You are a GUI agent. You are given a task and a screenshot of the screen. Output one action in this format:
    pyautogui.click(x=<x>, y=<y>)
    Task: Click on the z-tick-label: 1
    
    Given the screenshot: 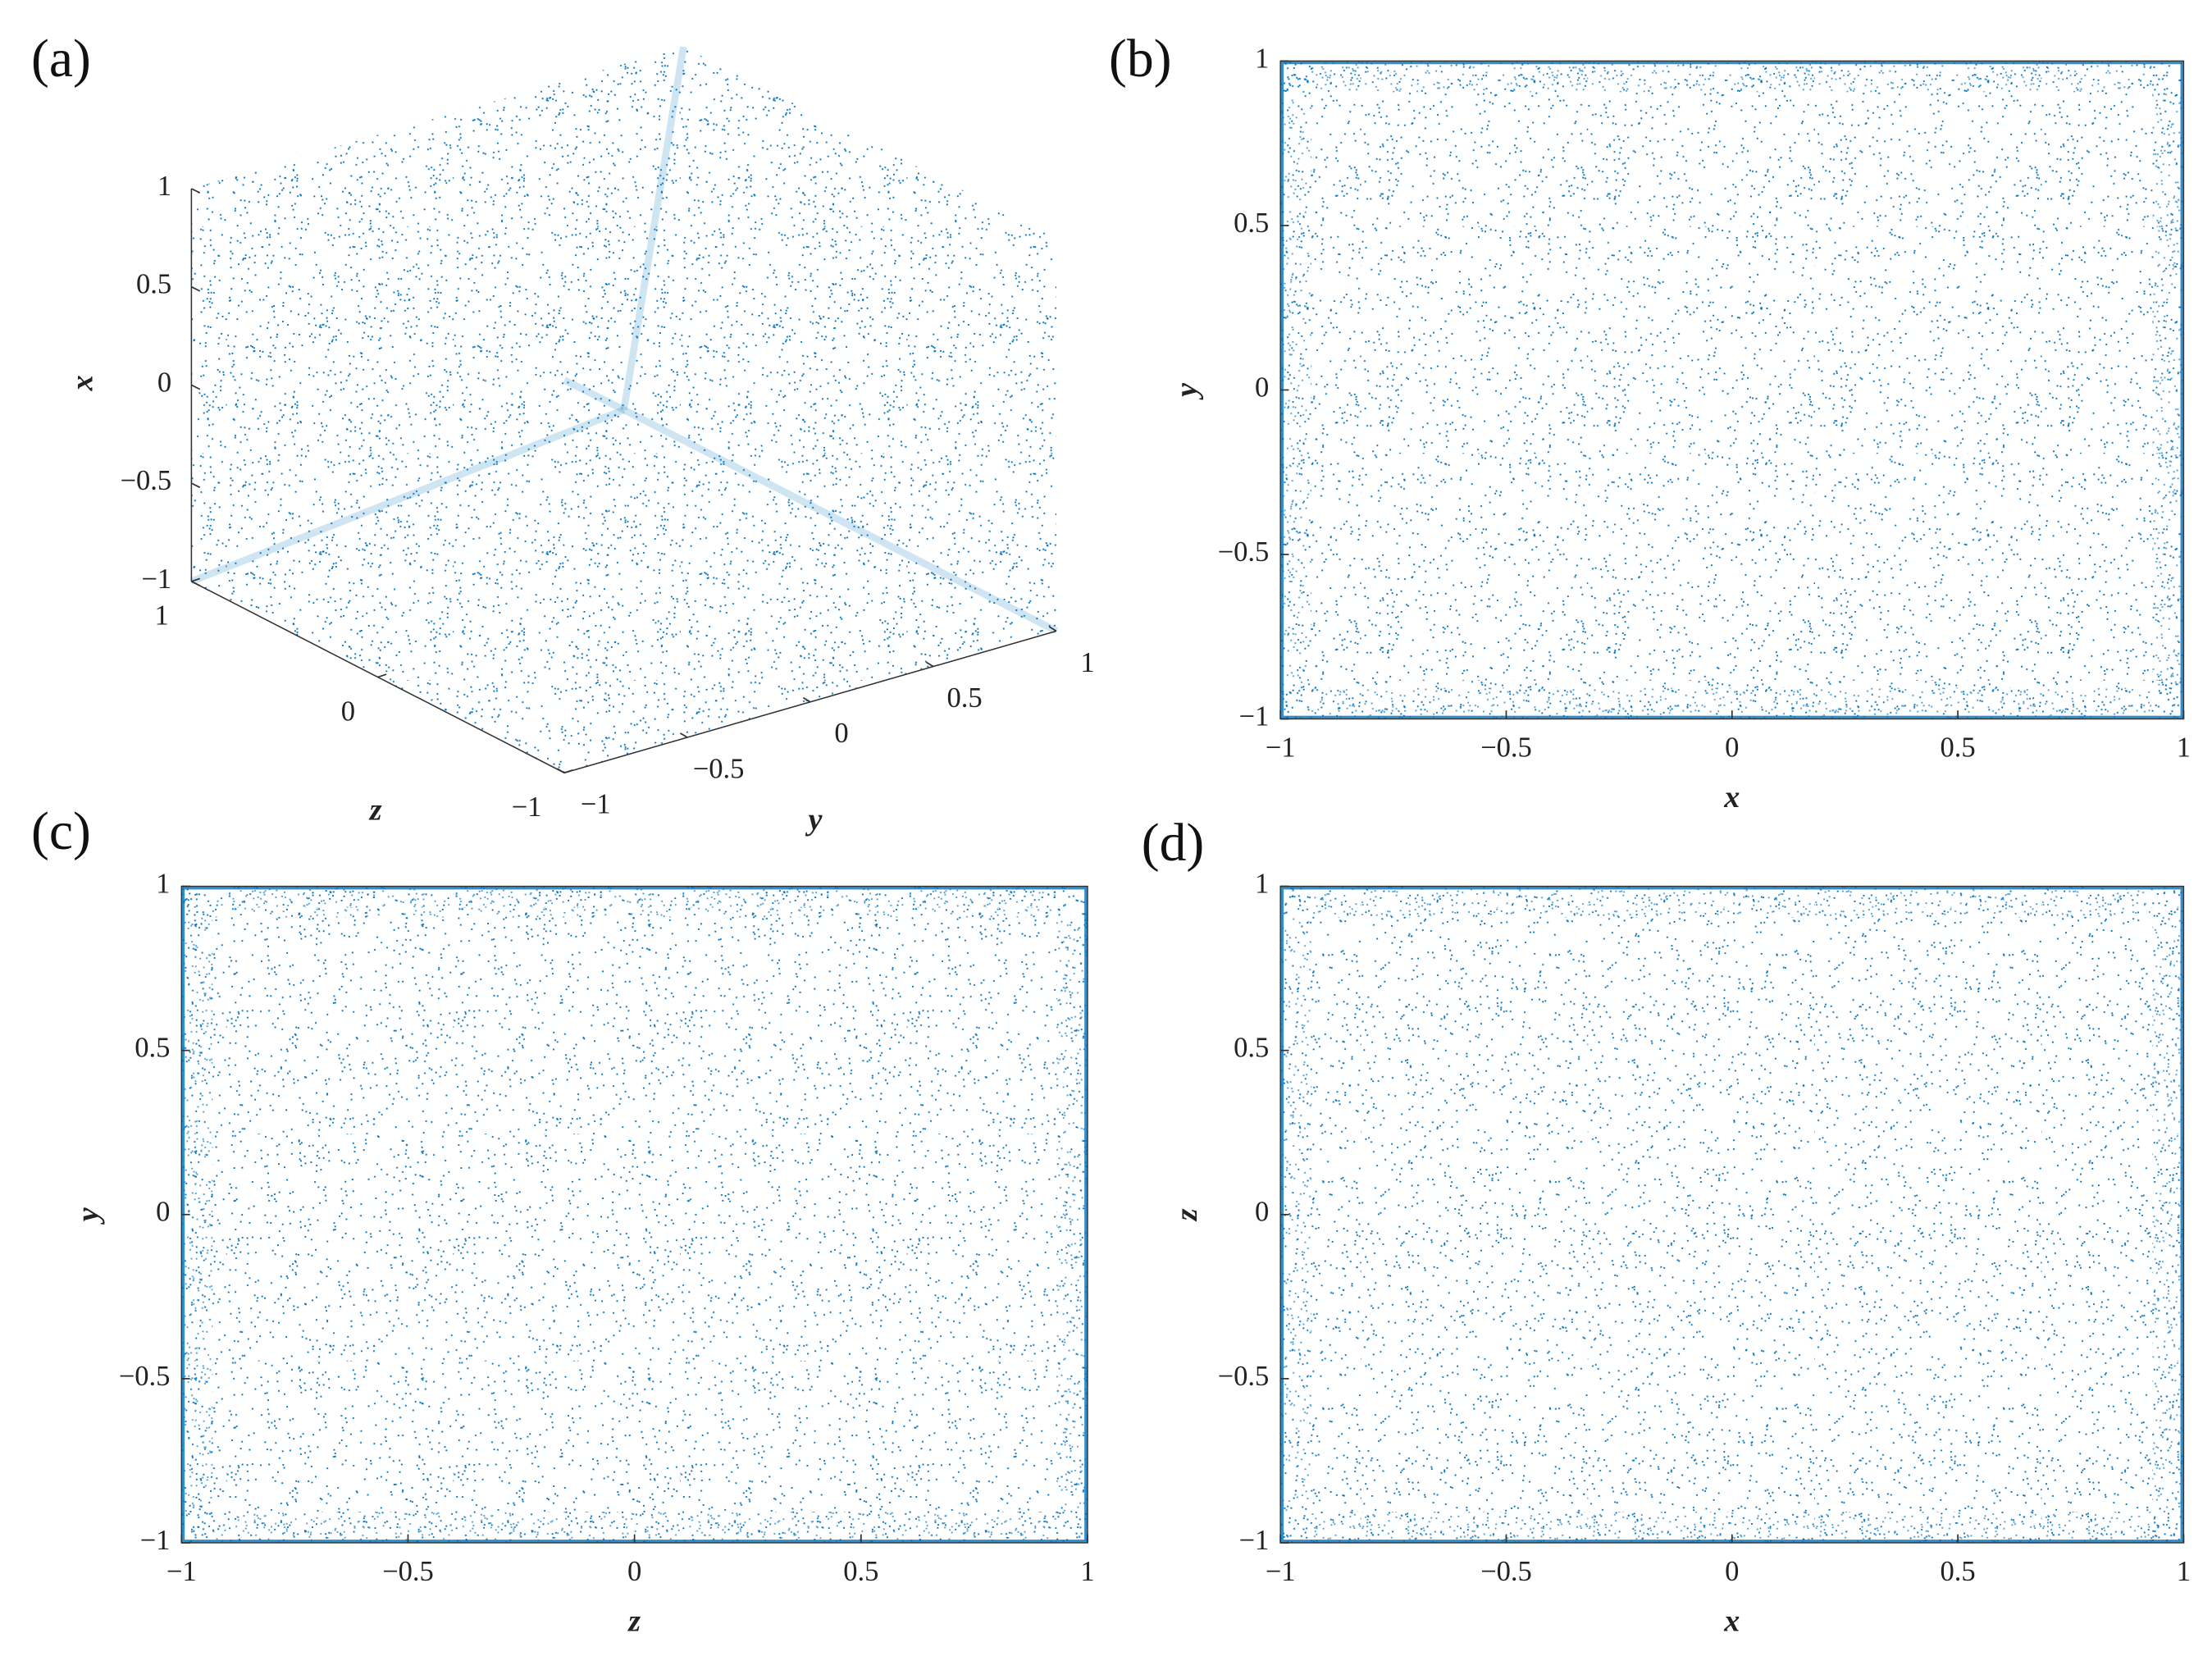 What is the action you would take?
    pyautogui.click(x=161, y=616)
    